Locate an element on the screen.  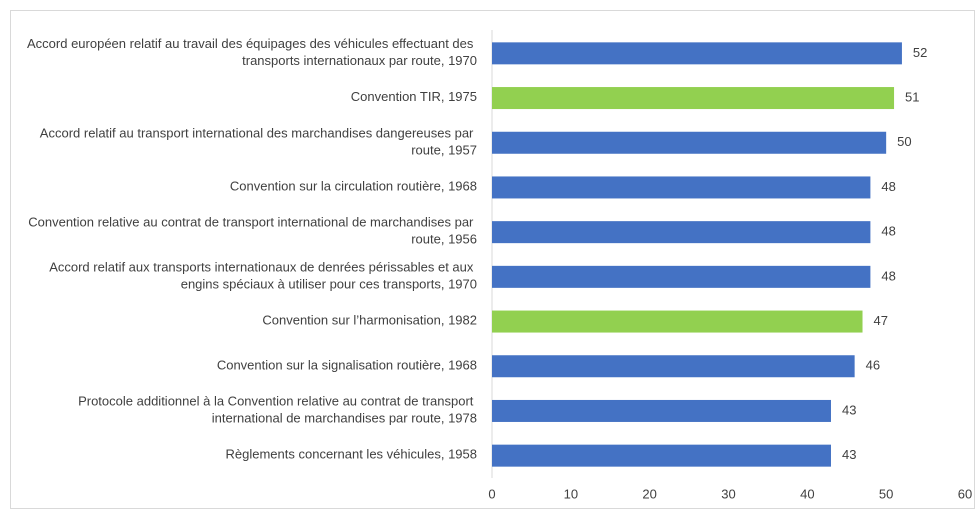
category-label-line: Convention sur l’harmonisation, 1982 is located at coordinates (369, 320).